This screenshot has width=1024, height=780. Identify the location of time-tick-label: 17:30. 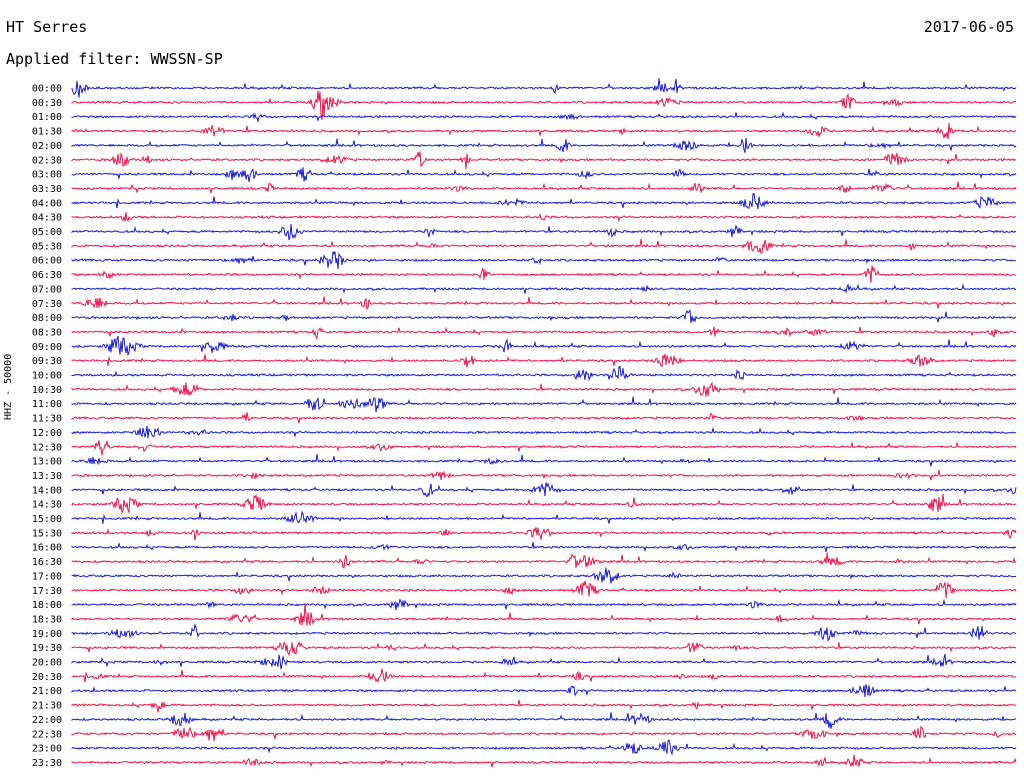
(47, 591).